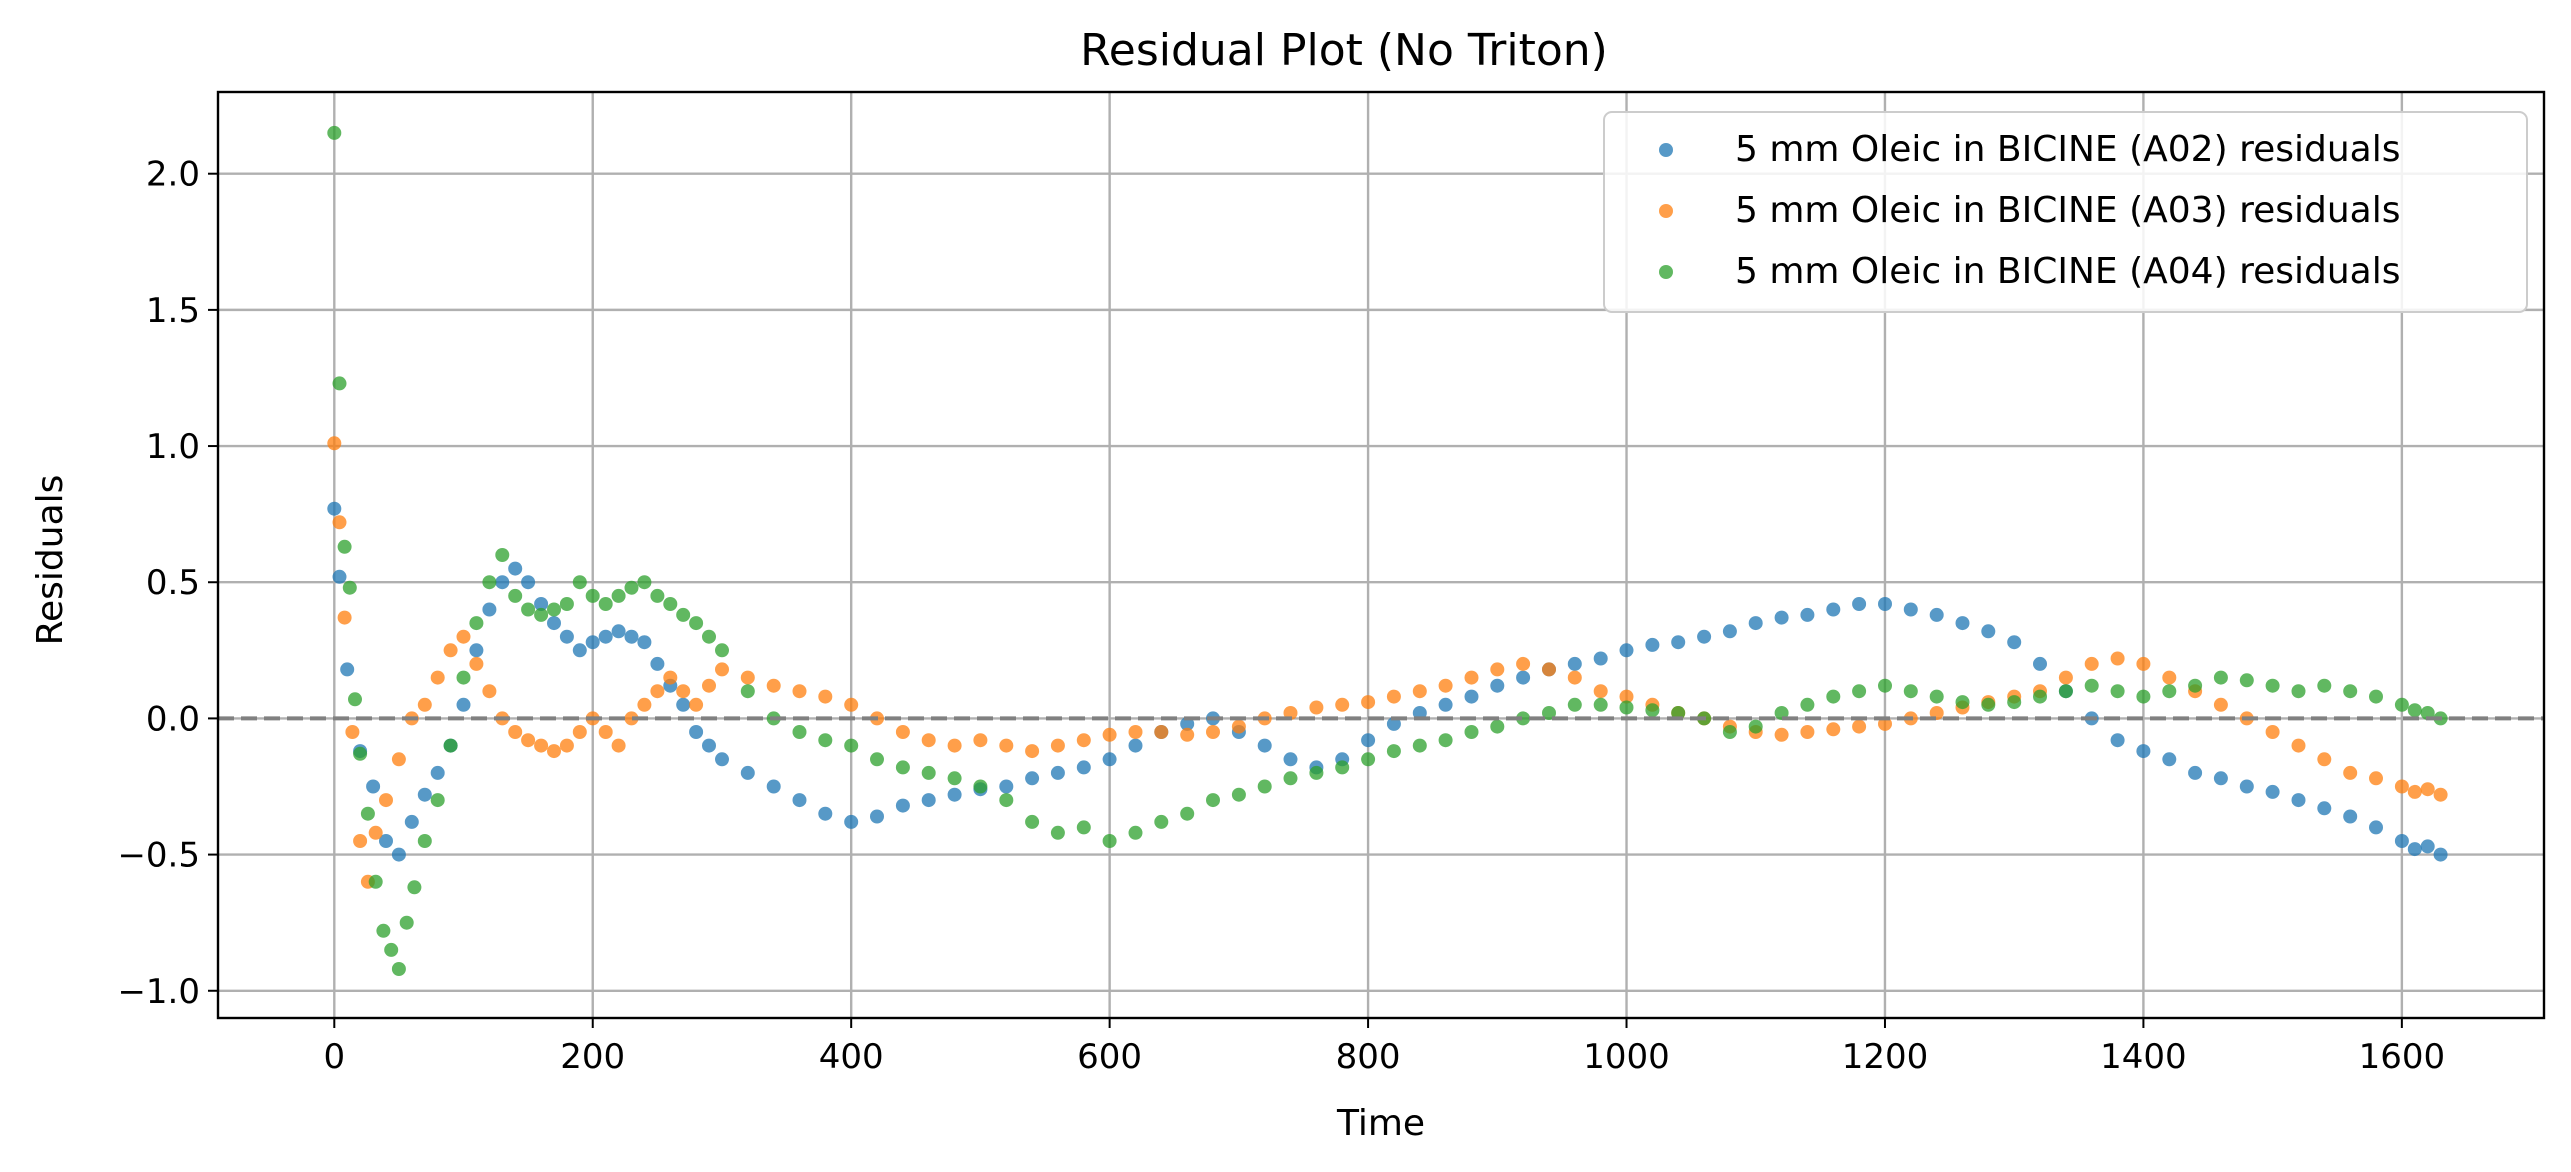 This screenshot has height=1172, width=2571. What do you see at coordinates (1666, 272) in the screenshot?
I see `legend-marker-a04` at bounding box center [1666, 272].